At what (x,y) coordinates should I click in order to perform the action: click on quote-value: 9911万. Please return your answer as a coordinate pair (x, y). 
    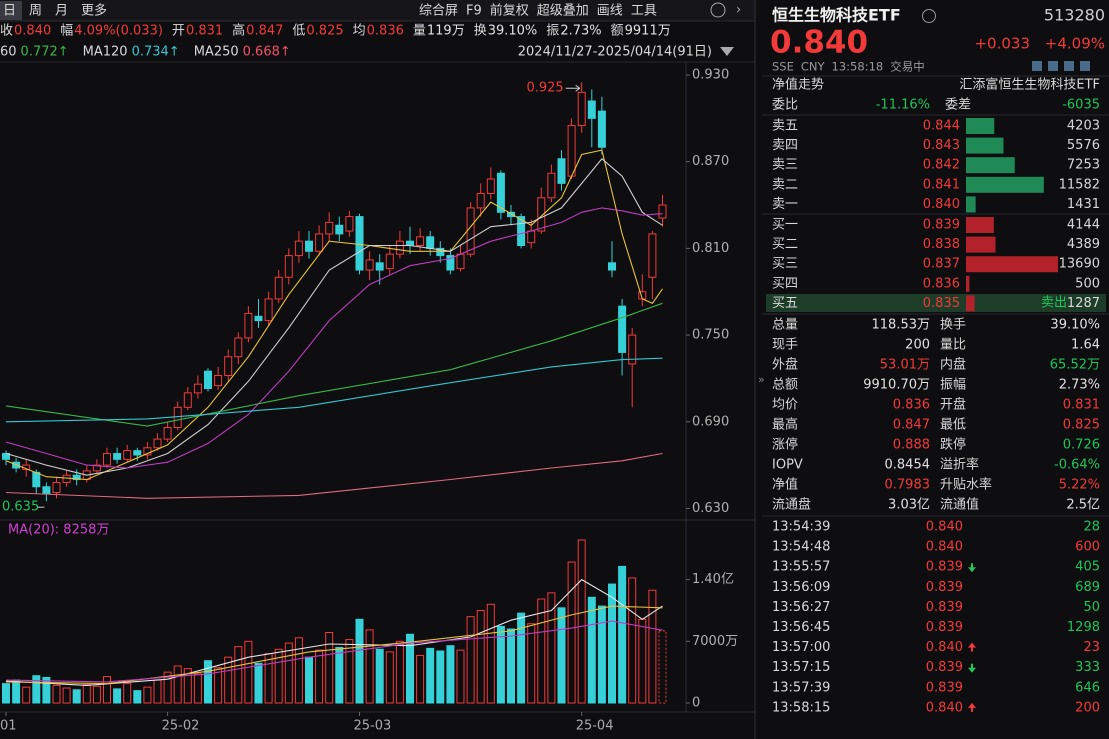
    Looking at the image, I should click on (648, 31).